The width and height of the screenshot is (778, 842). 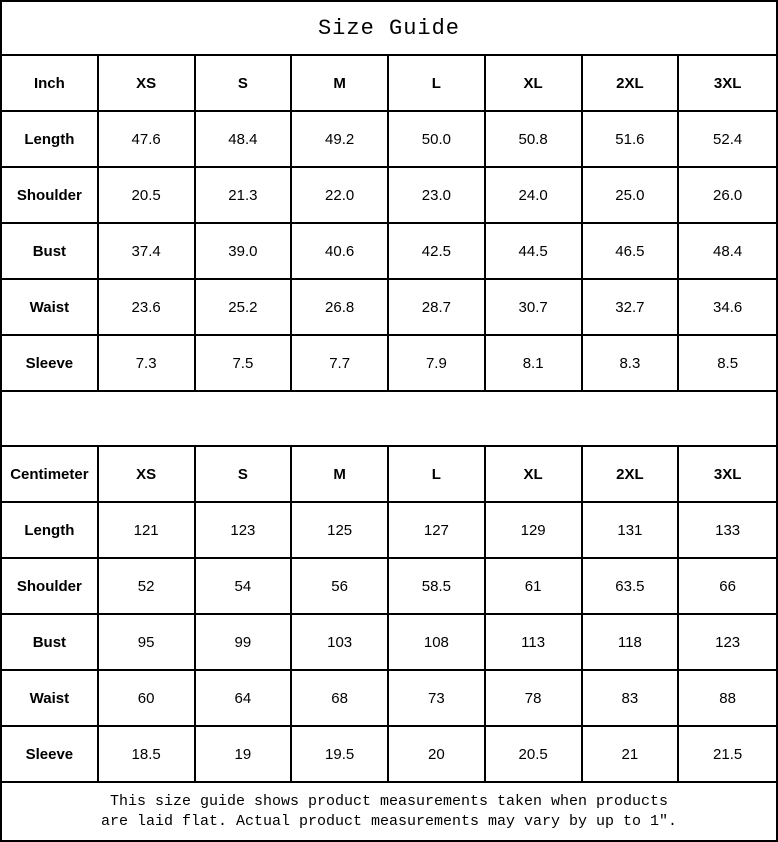 What do you see at coordinates (50, 475) in the screenshot?
I see `cm-unit-header: Centimeter` at bounding box center [50, 475].